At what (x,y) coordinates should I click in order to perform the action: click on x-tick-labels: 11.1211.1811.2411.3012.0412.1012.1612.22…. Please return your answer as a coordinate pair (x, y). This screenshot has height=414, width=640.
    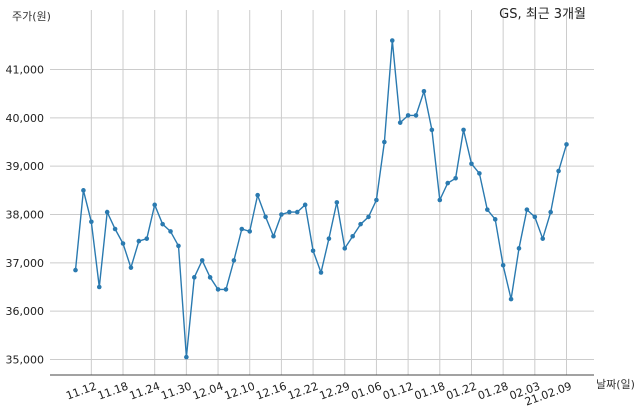
    Looking at the image, I should click on (318, 394).